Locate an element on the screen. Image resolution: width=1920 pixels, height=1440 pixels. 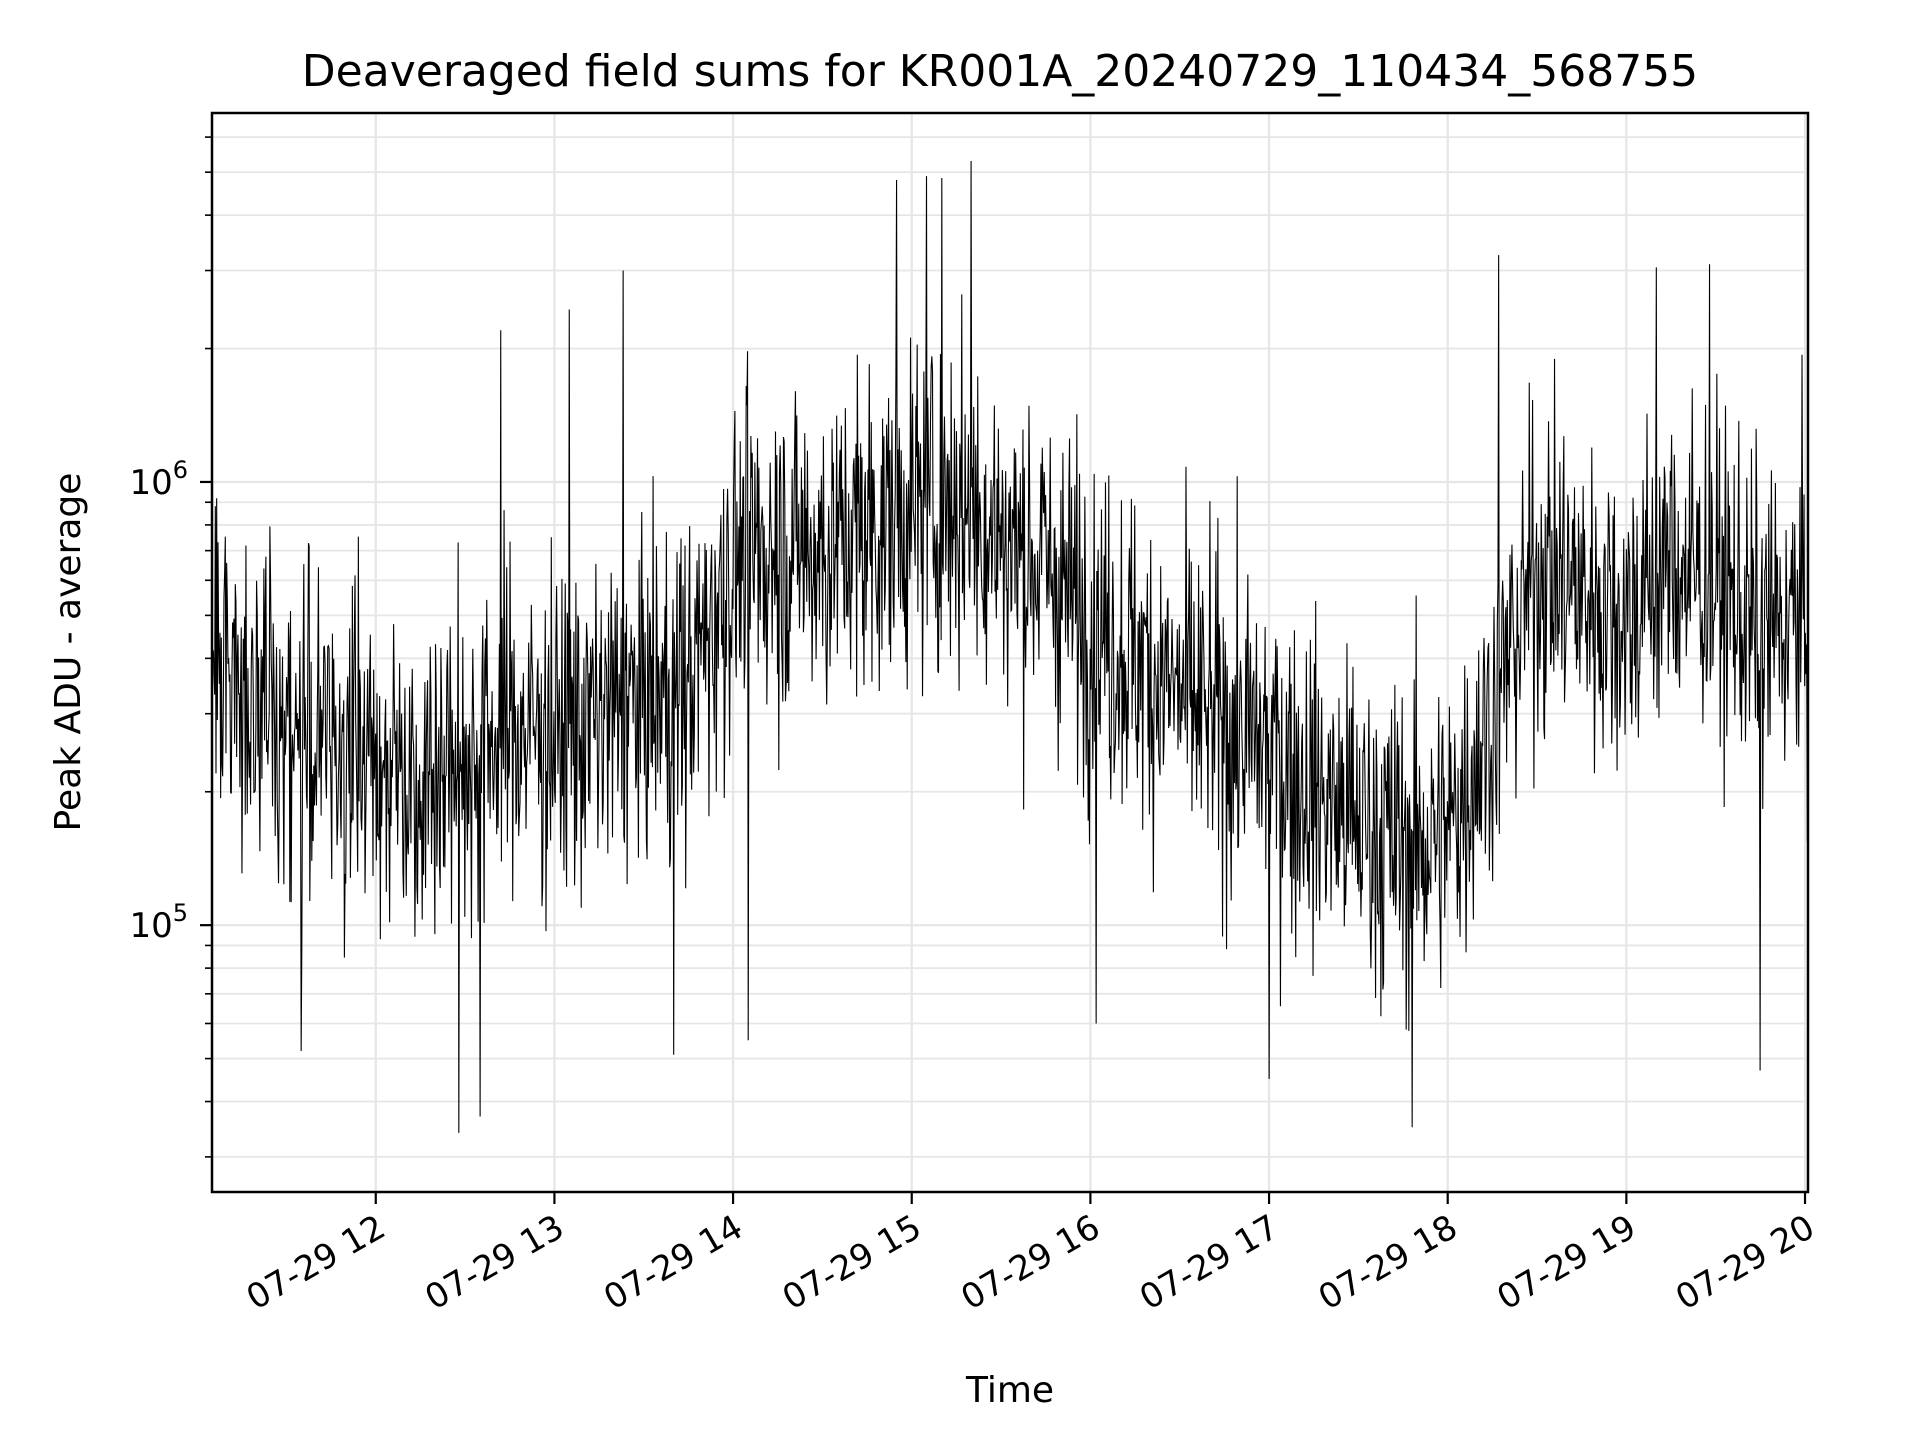
y-tick-exponent: 6 is located at coordinates (180, 470).